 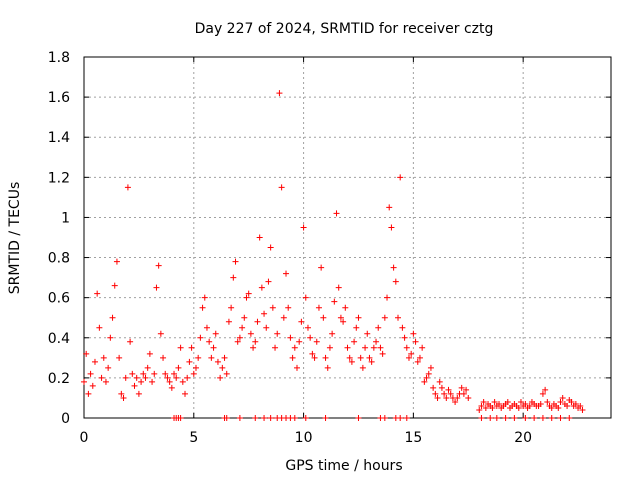 I want to click on x-tick-label: 5, so click(x=193, y=438).